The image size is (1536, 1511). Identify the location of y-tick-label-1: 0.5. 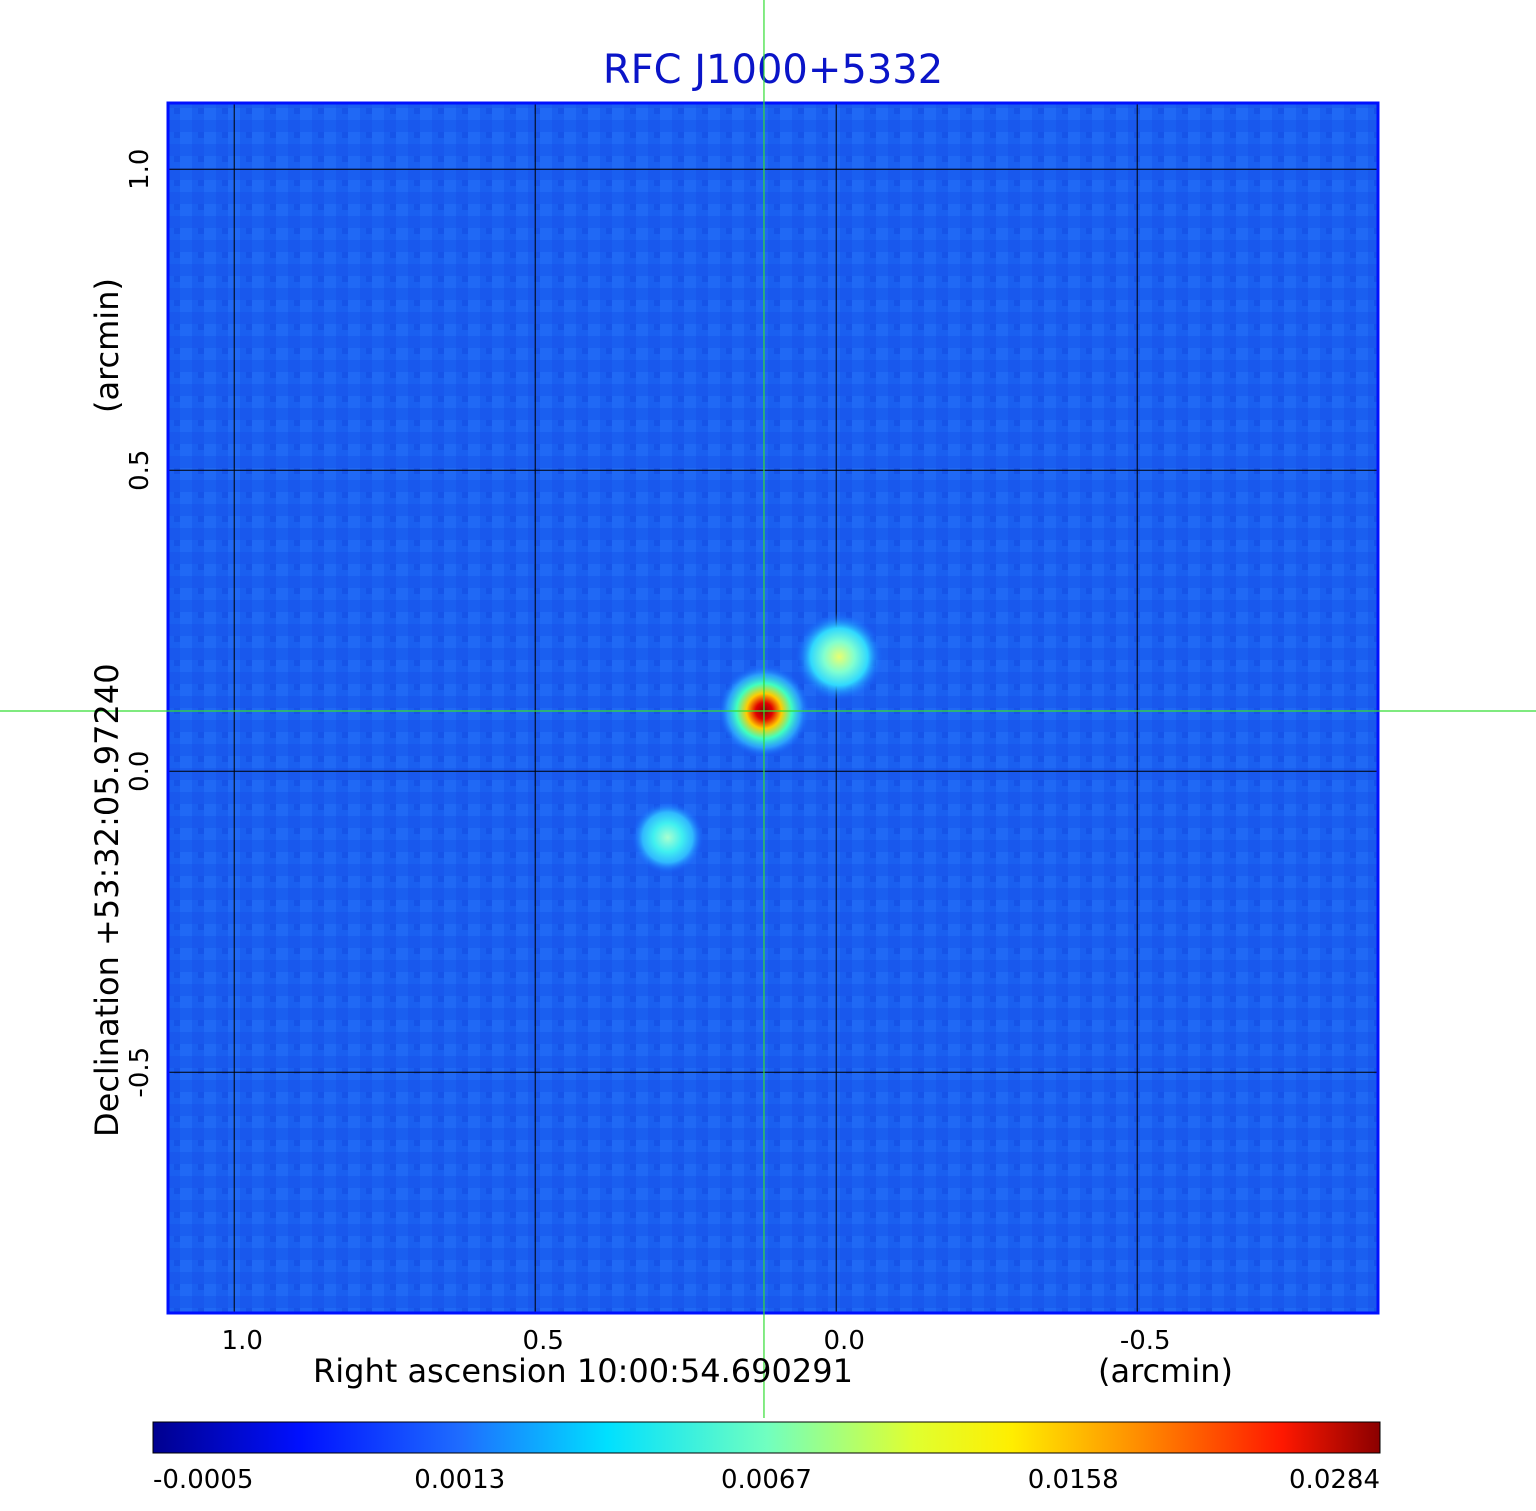
(140, 470).